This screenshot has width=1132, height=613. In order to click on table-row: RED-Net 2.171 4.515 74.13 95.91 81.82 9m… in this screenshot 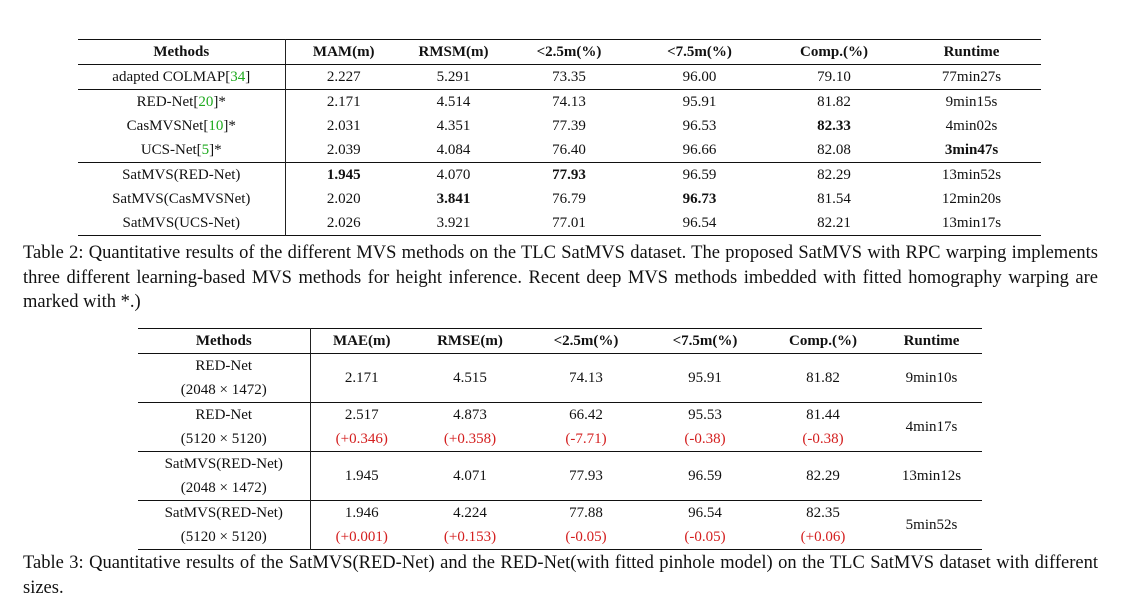, I will do `click(560, 378)`.